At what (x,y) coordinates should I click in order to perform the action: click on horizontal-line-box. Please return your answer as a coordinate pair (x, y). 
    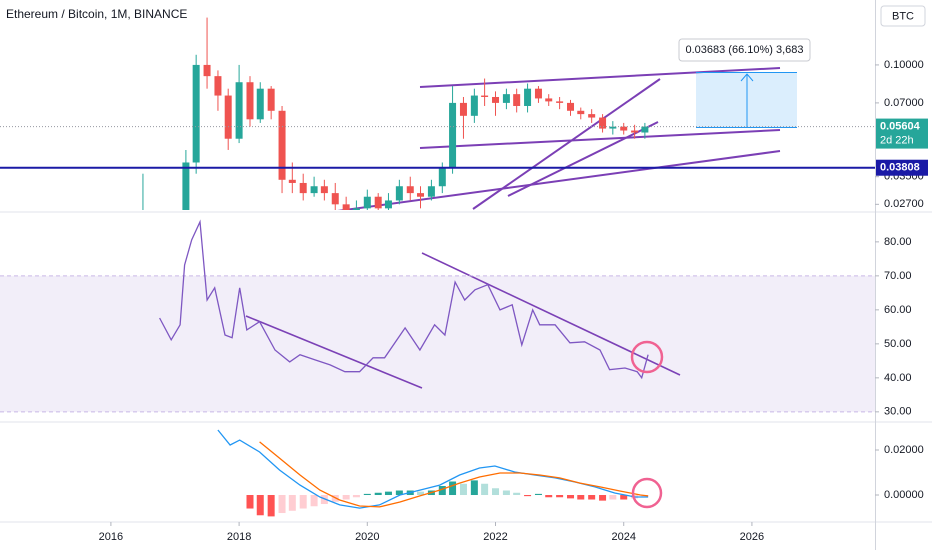
    Looking at the image, I should click on (902, 167).